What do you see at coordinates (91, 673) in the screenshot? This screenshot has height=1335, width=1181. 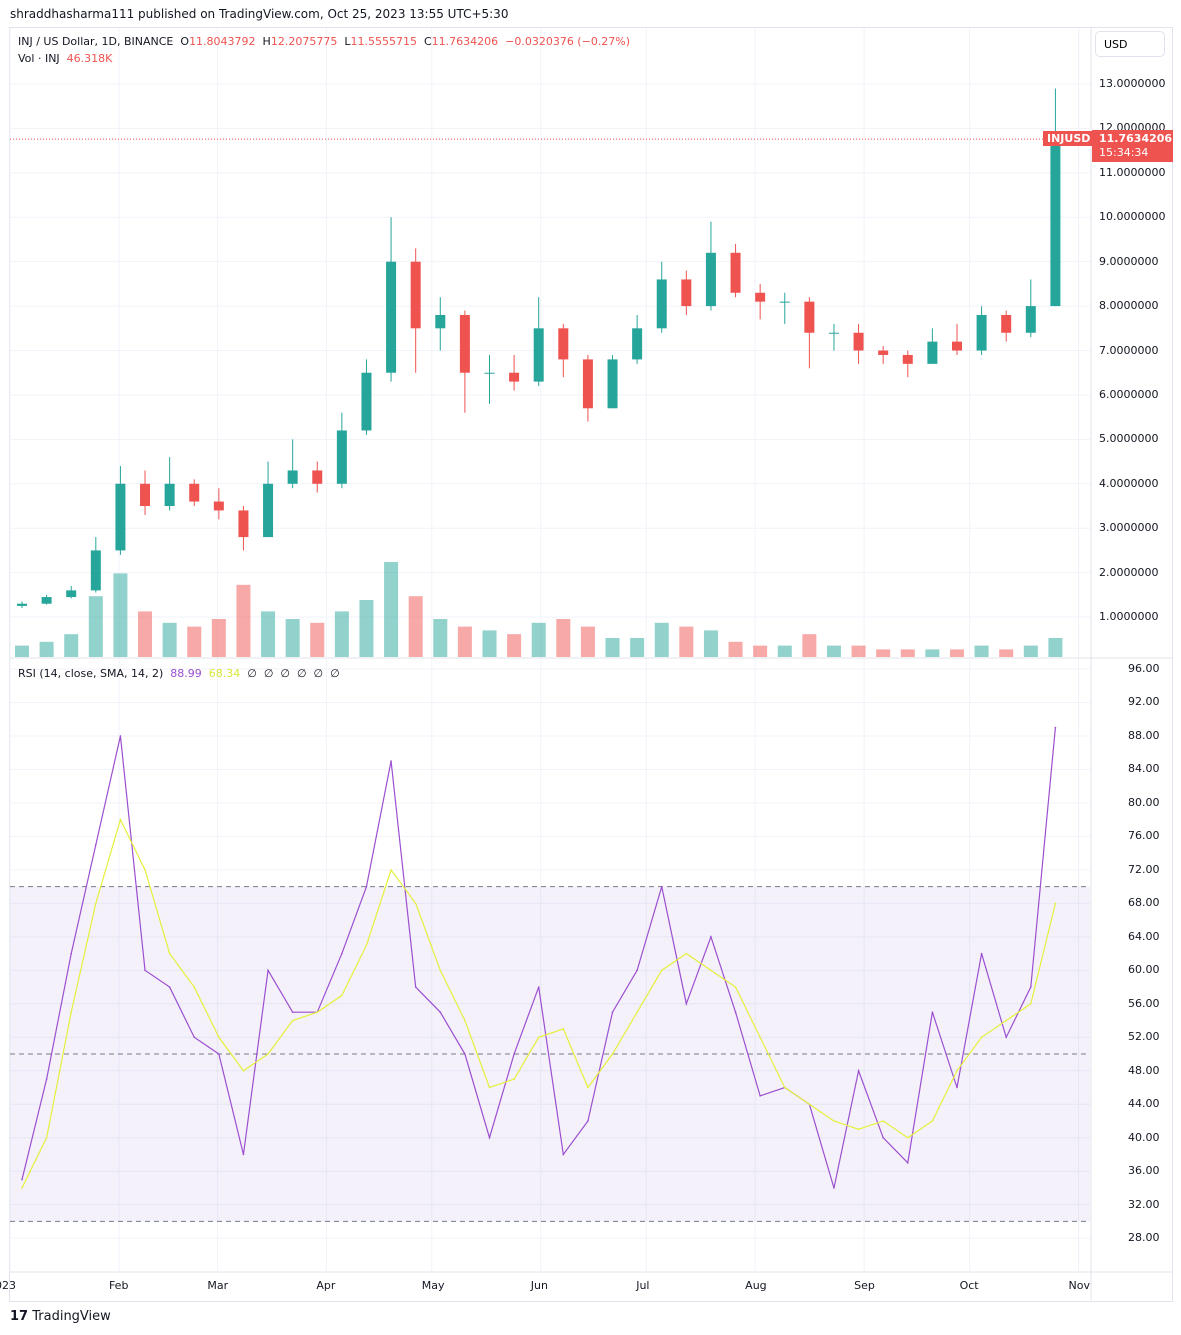 I see `rsi-label: RSI (14, close, SMA, 14, 2)` at bounding box center [91, 673].